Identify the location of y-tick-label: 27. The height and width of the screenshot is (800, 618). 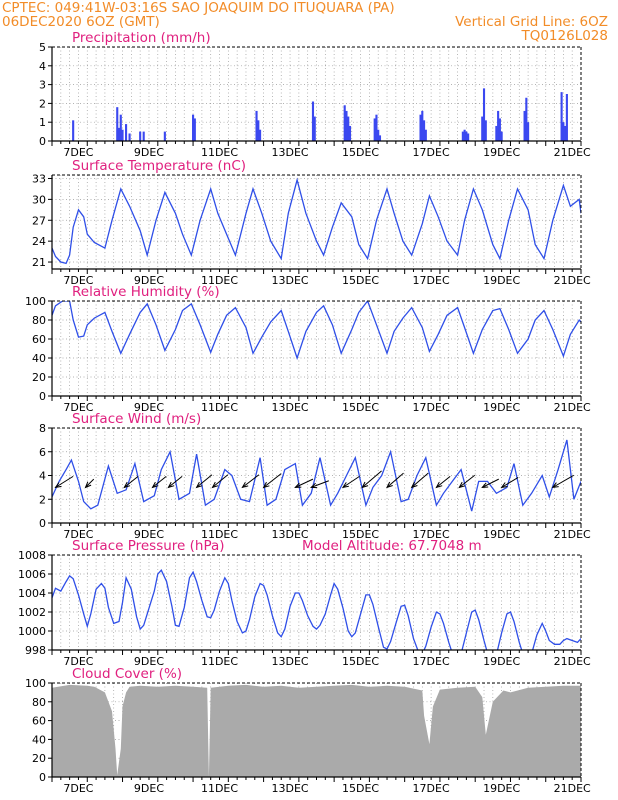
(39, 220).